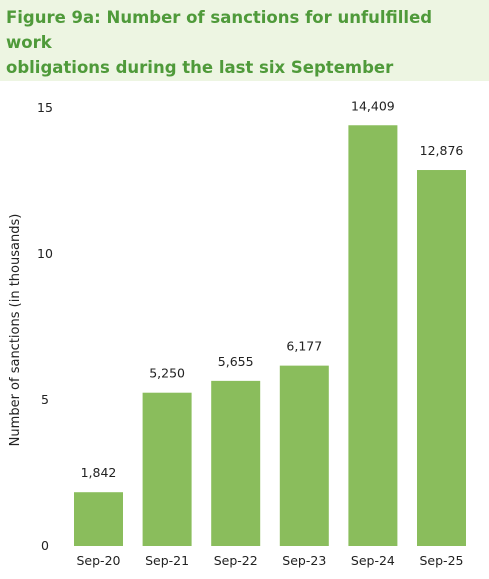 The image size is (489, 579). Describe the element at coordinates (45, 326) in the screenshot. I see `y-axis-ticks: 0 5 10 15` at that location.